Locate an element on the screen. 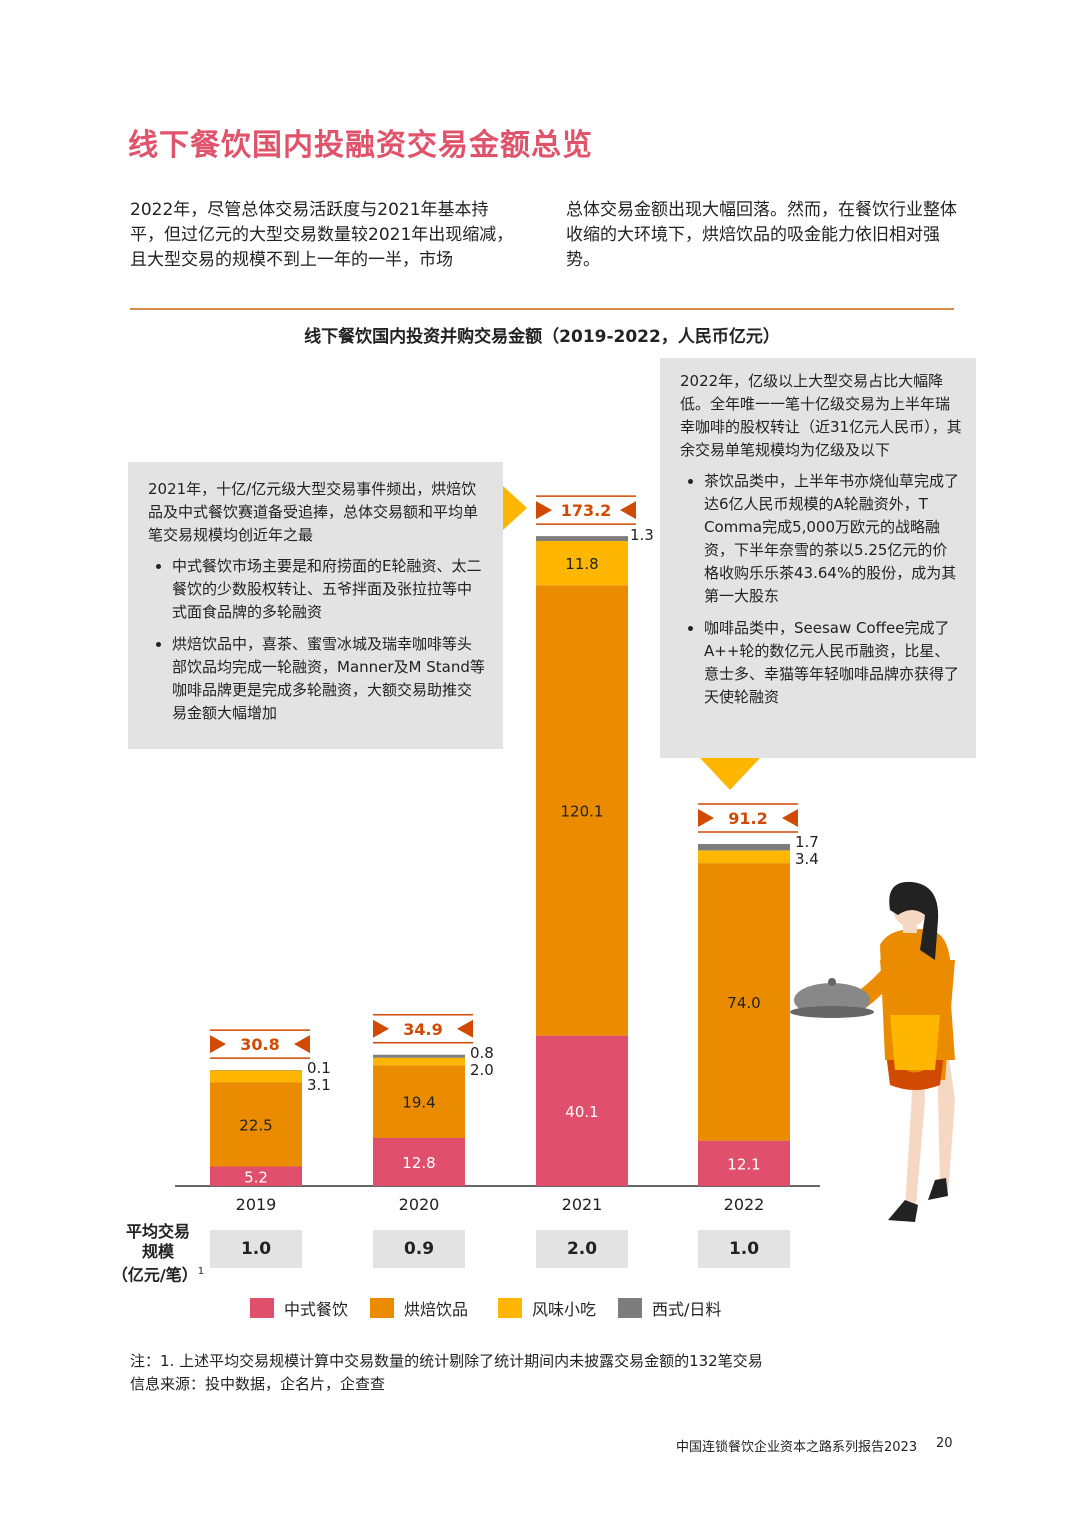  legend-item-western: 西式/日料 is located at coordinates (669, 1308).